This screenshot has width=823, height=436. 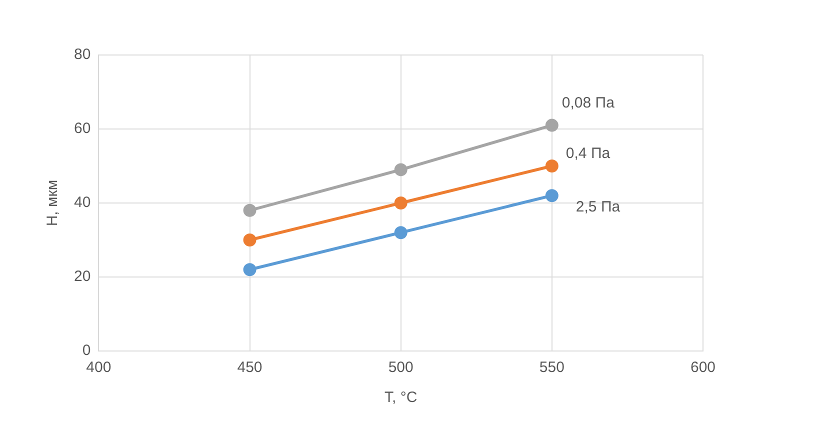 I want to click on x-tick-label: 400, so click(x=99, y=367).